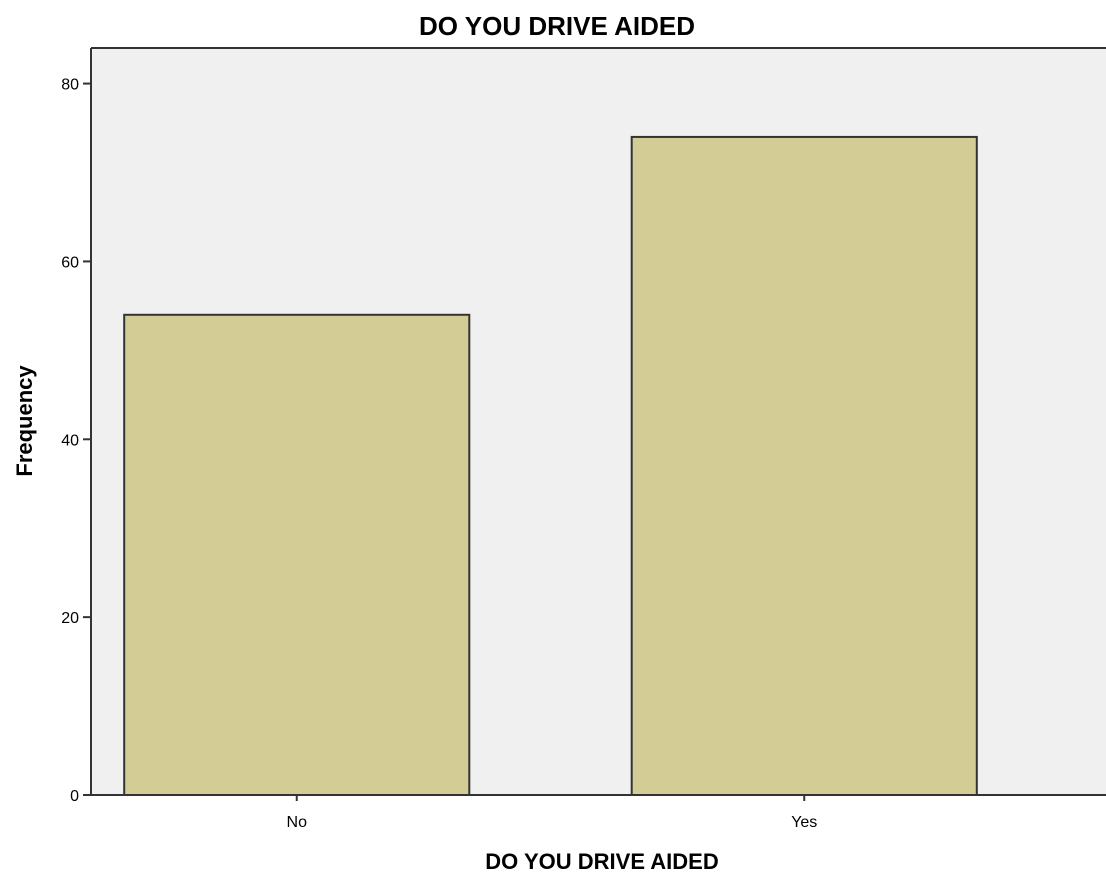  Describe the element at coordinates (297, 822) in the screenshot. I see `x-tick-label: No` at that location.